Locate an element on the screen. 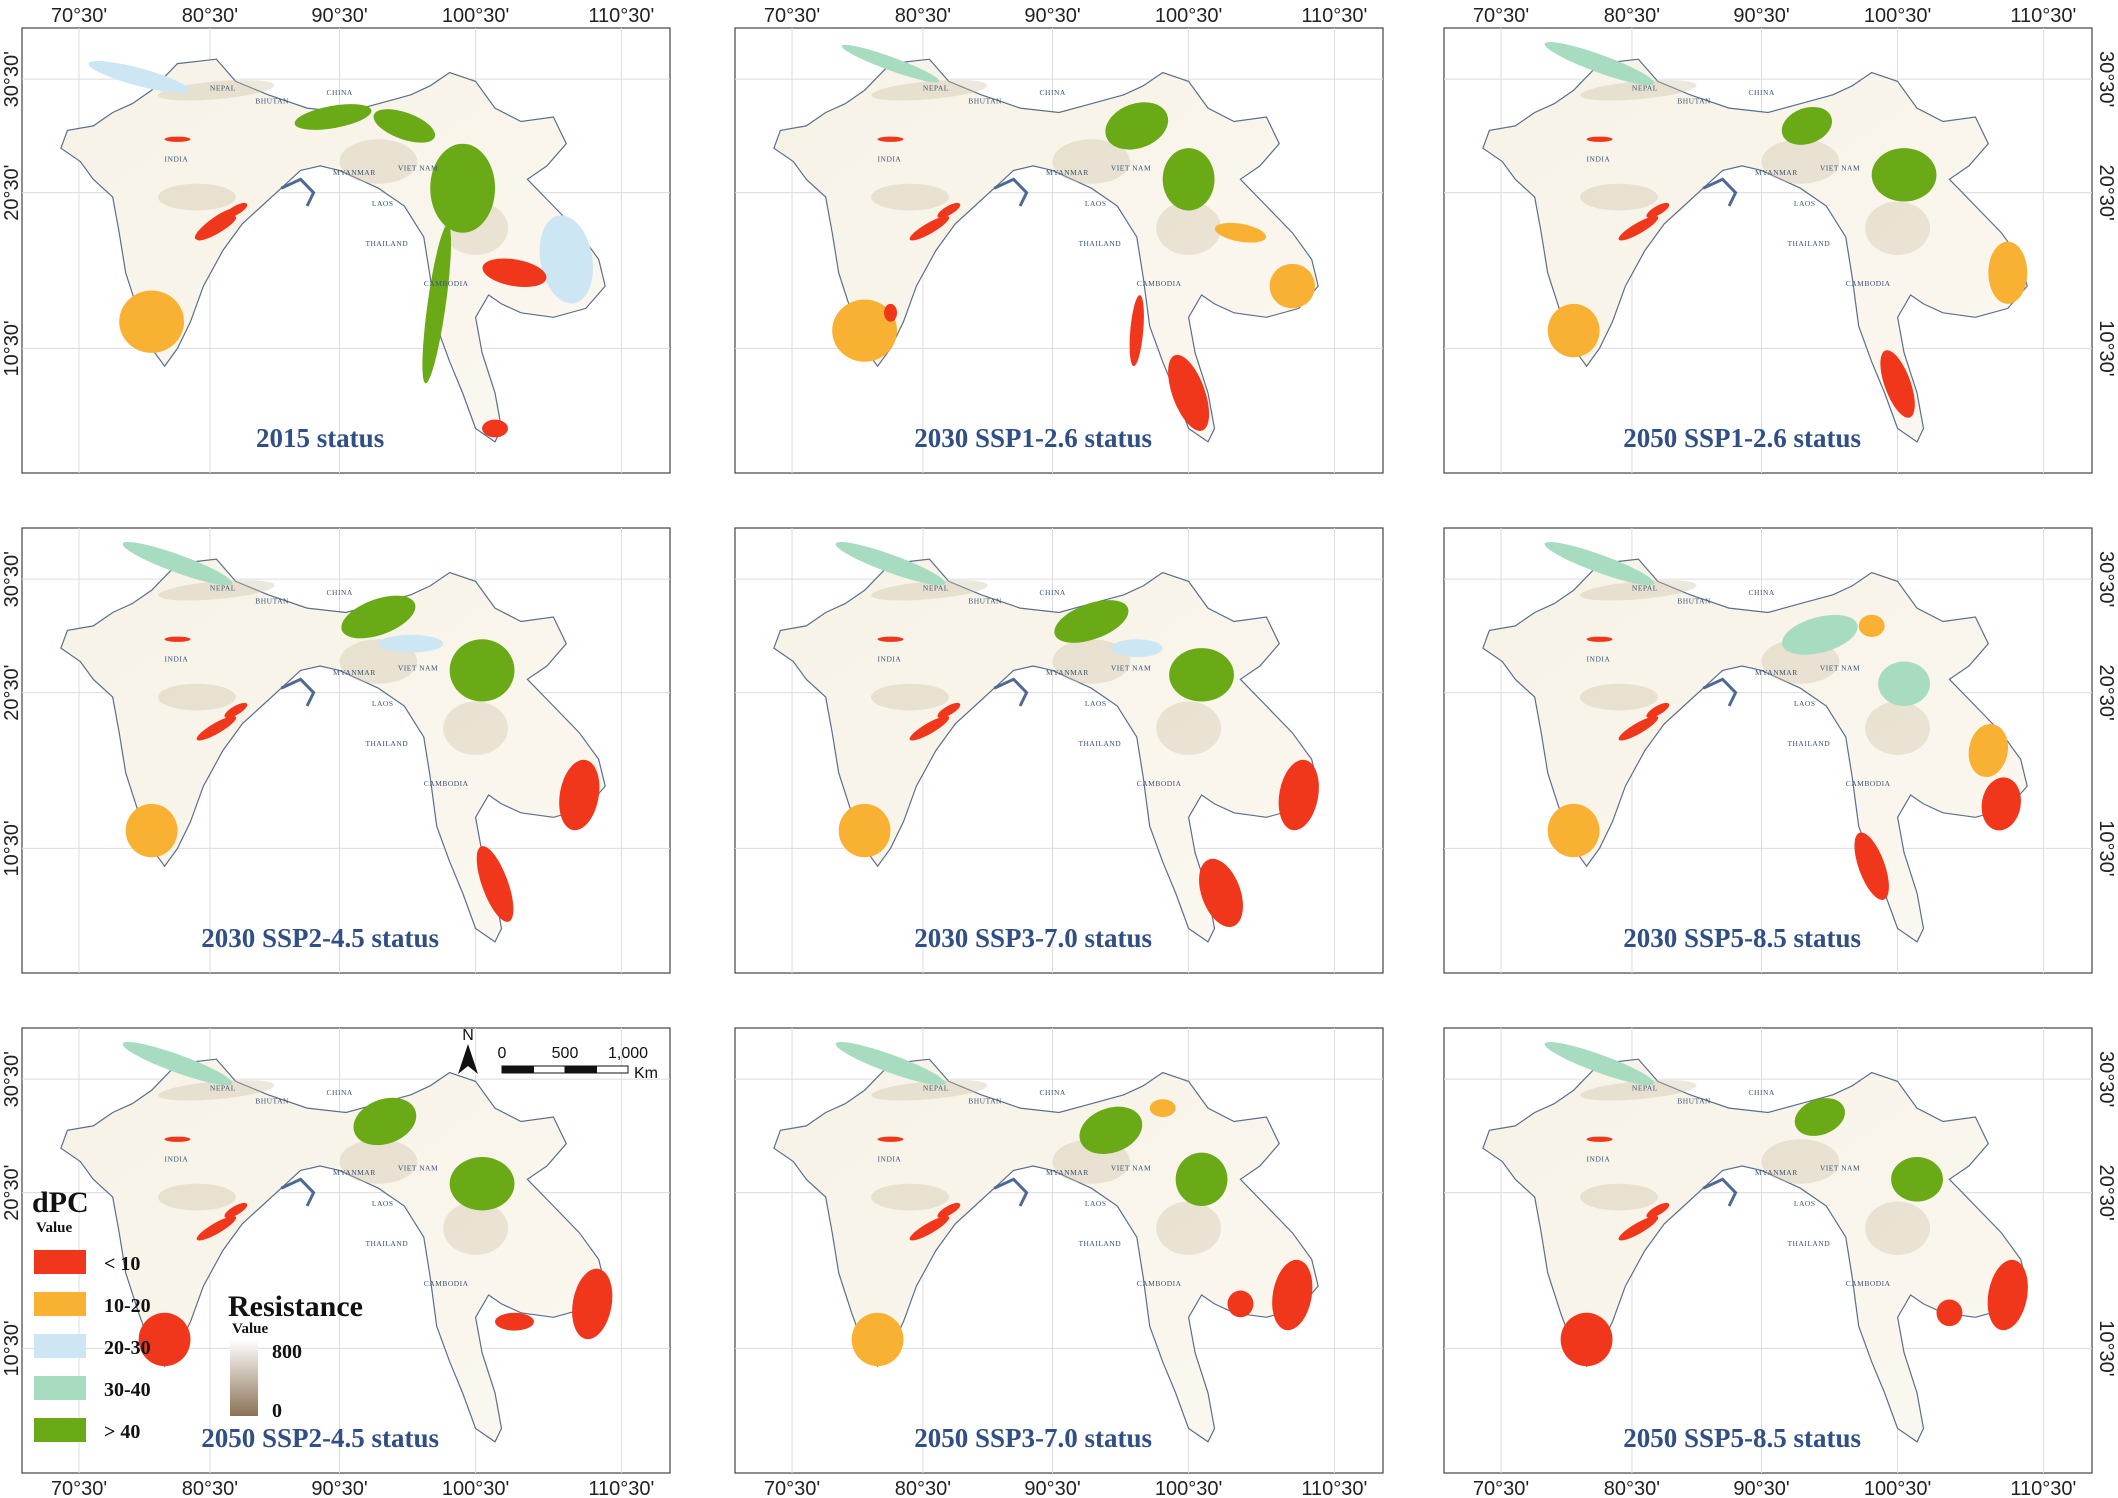 Image resolution: width=2118 pixels, height=1498 pixels. latitude-label-left: 30°30' is located at coordinates (12, 579).